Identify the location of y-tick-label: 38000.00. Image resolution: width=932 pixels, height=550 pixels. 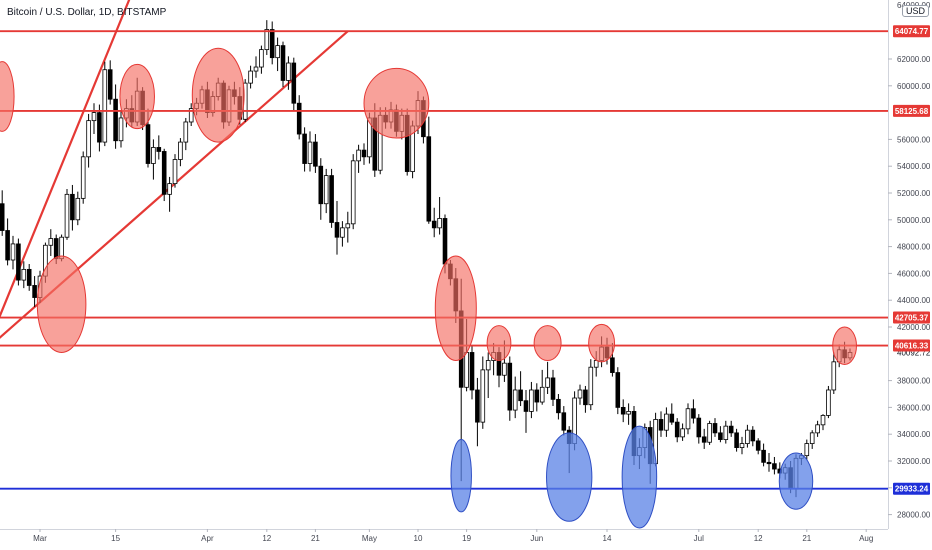
(914, 381).